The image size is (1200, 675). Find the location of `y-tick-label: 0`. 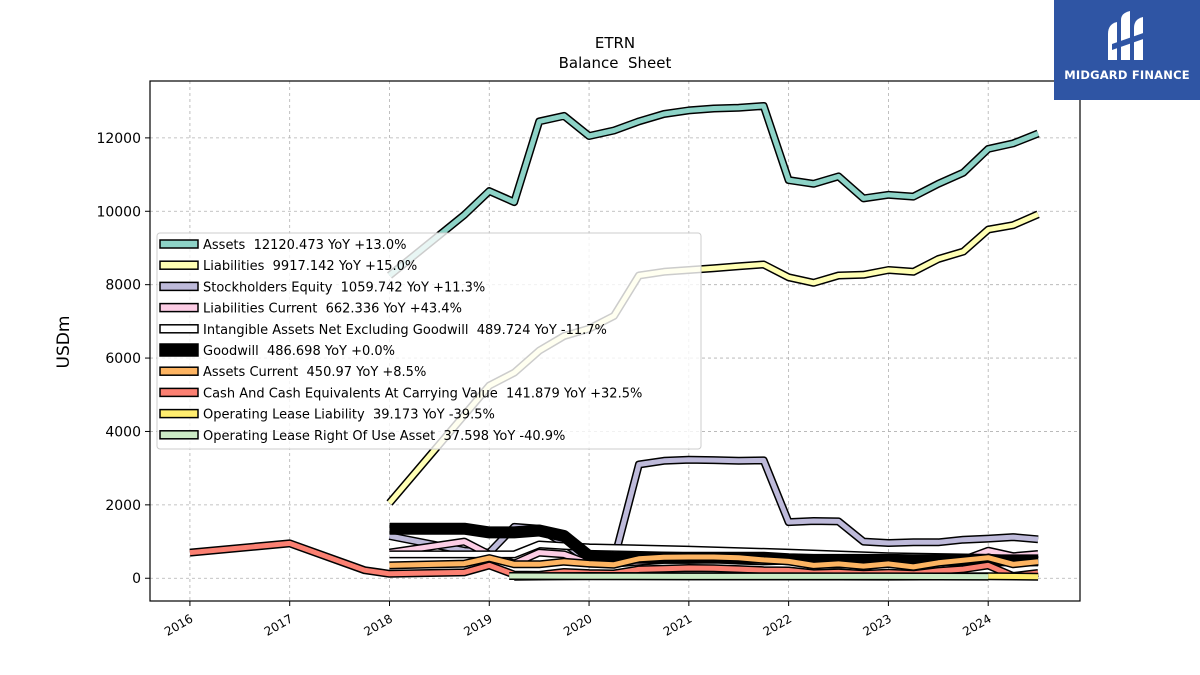

y-tick-label: 0 is located at coordinates (136, 579).